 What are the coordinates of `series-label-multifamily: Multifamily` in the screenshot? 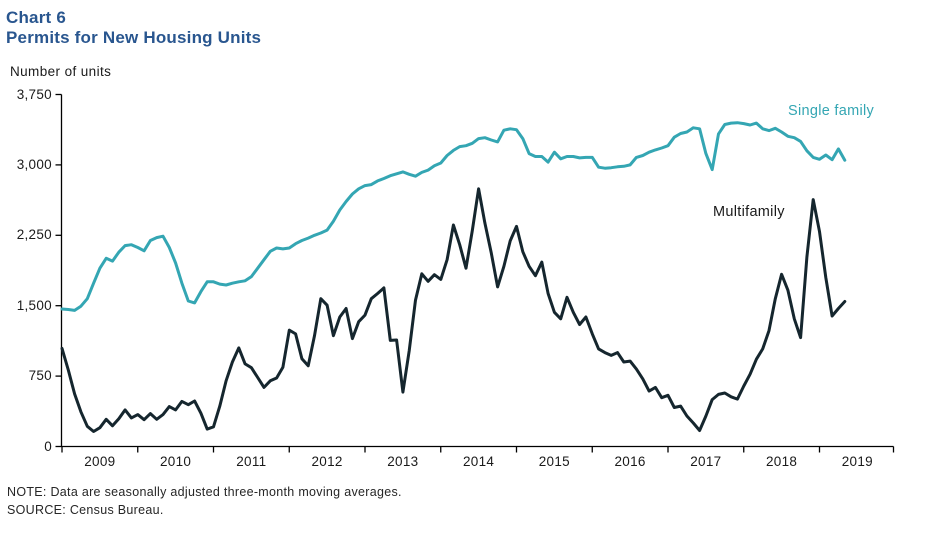 It's located at (749, 212).